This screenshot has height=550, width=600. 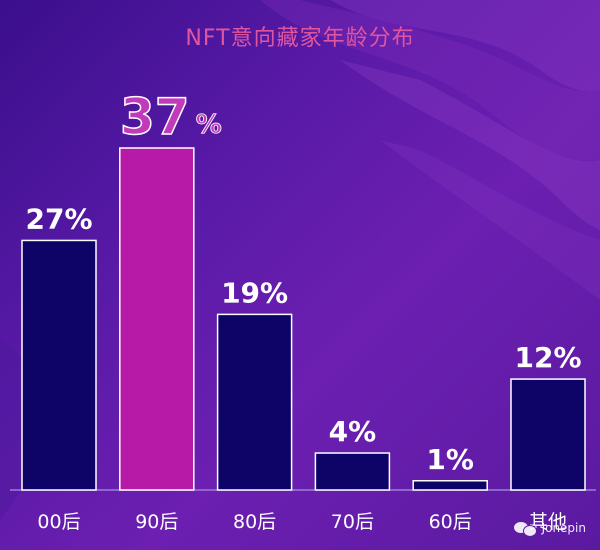 I want to click on data-label-4: 1%, so click(x=450, y=459).